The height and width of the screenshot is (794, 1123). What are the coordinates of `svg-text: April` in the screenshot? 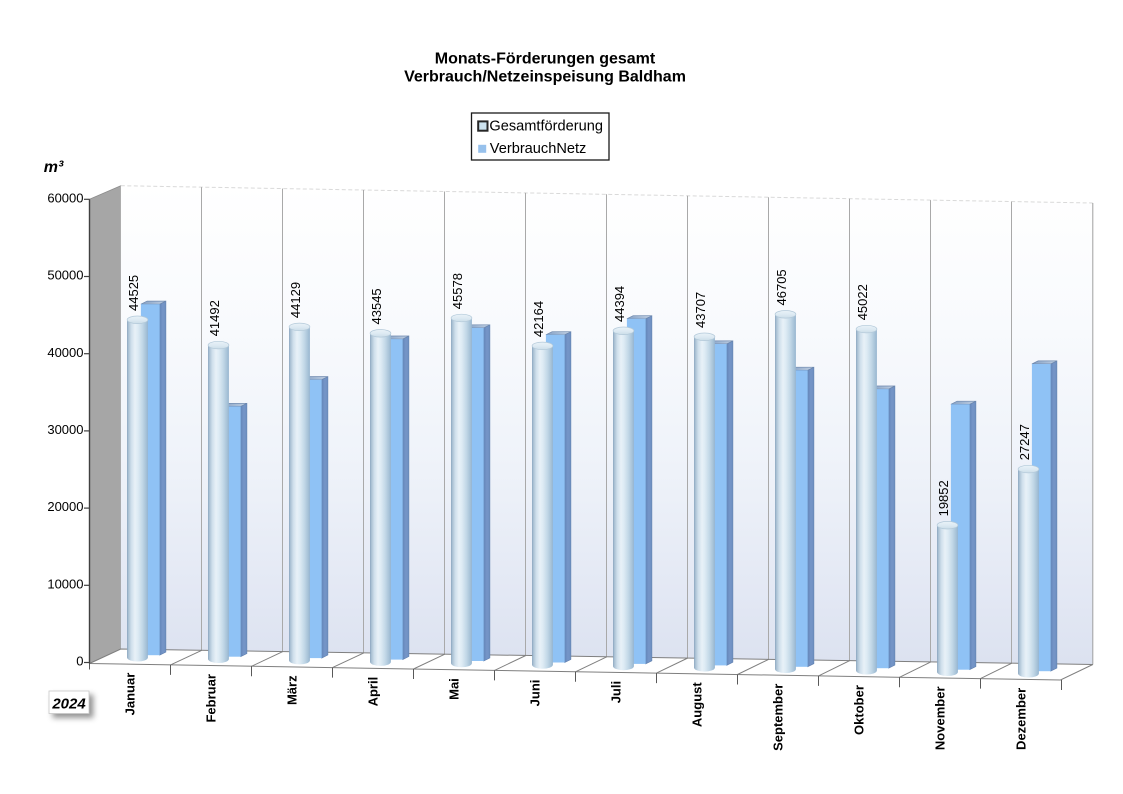 It's located at (373, 692).